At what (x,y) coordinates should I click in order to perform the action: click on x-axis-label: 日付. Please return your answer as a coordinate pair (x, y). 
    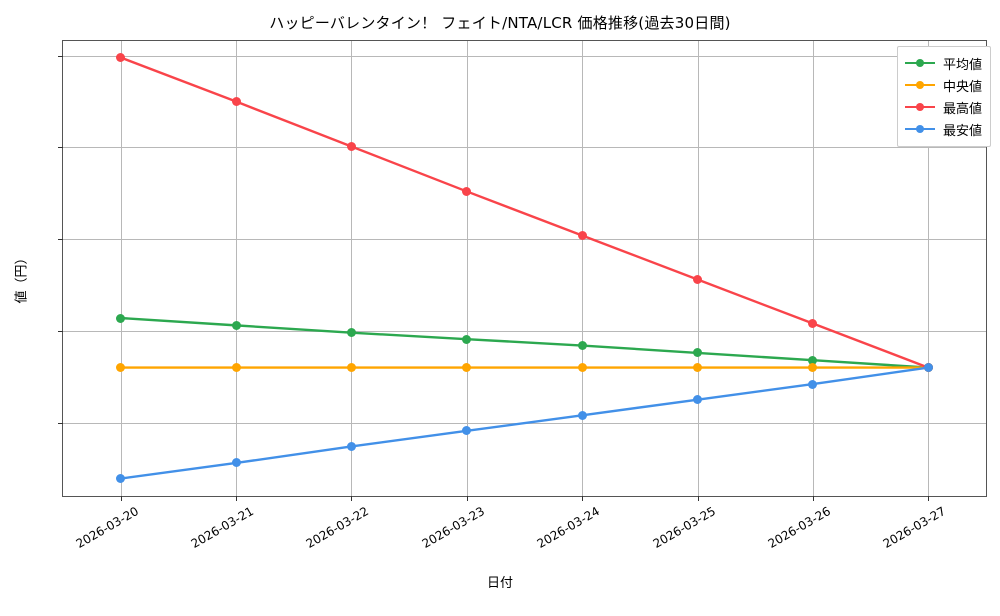
    Looking at the image, I should click on (499, 583).